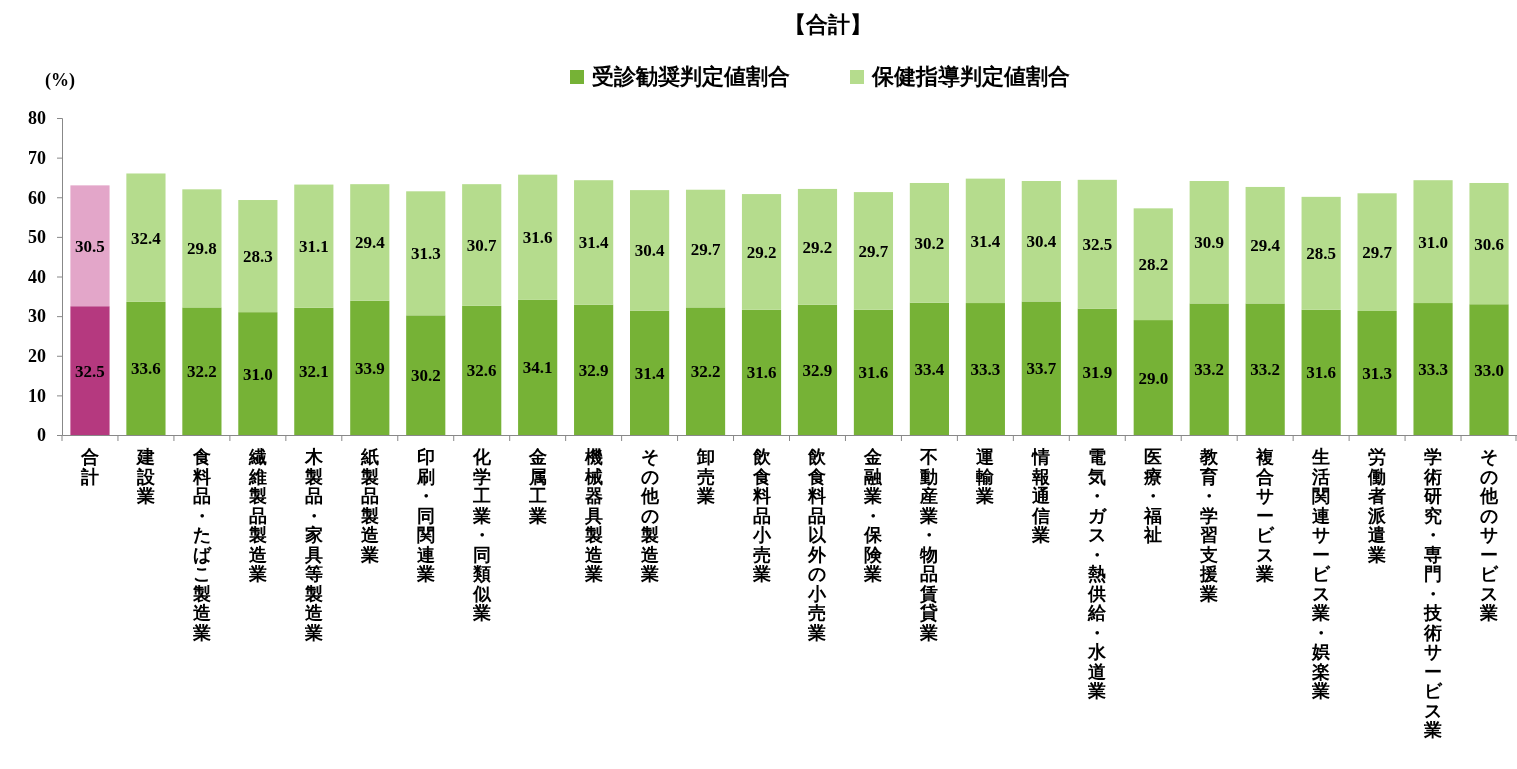 The width and height of the screenshot is (1517, 769). I want to click on x-tick-label: 紙製品製造業, so click(369, 506).